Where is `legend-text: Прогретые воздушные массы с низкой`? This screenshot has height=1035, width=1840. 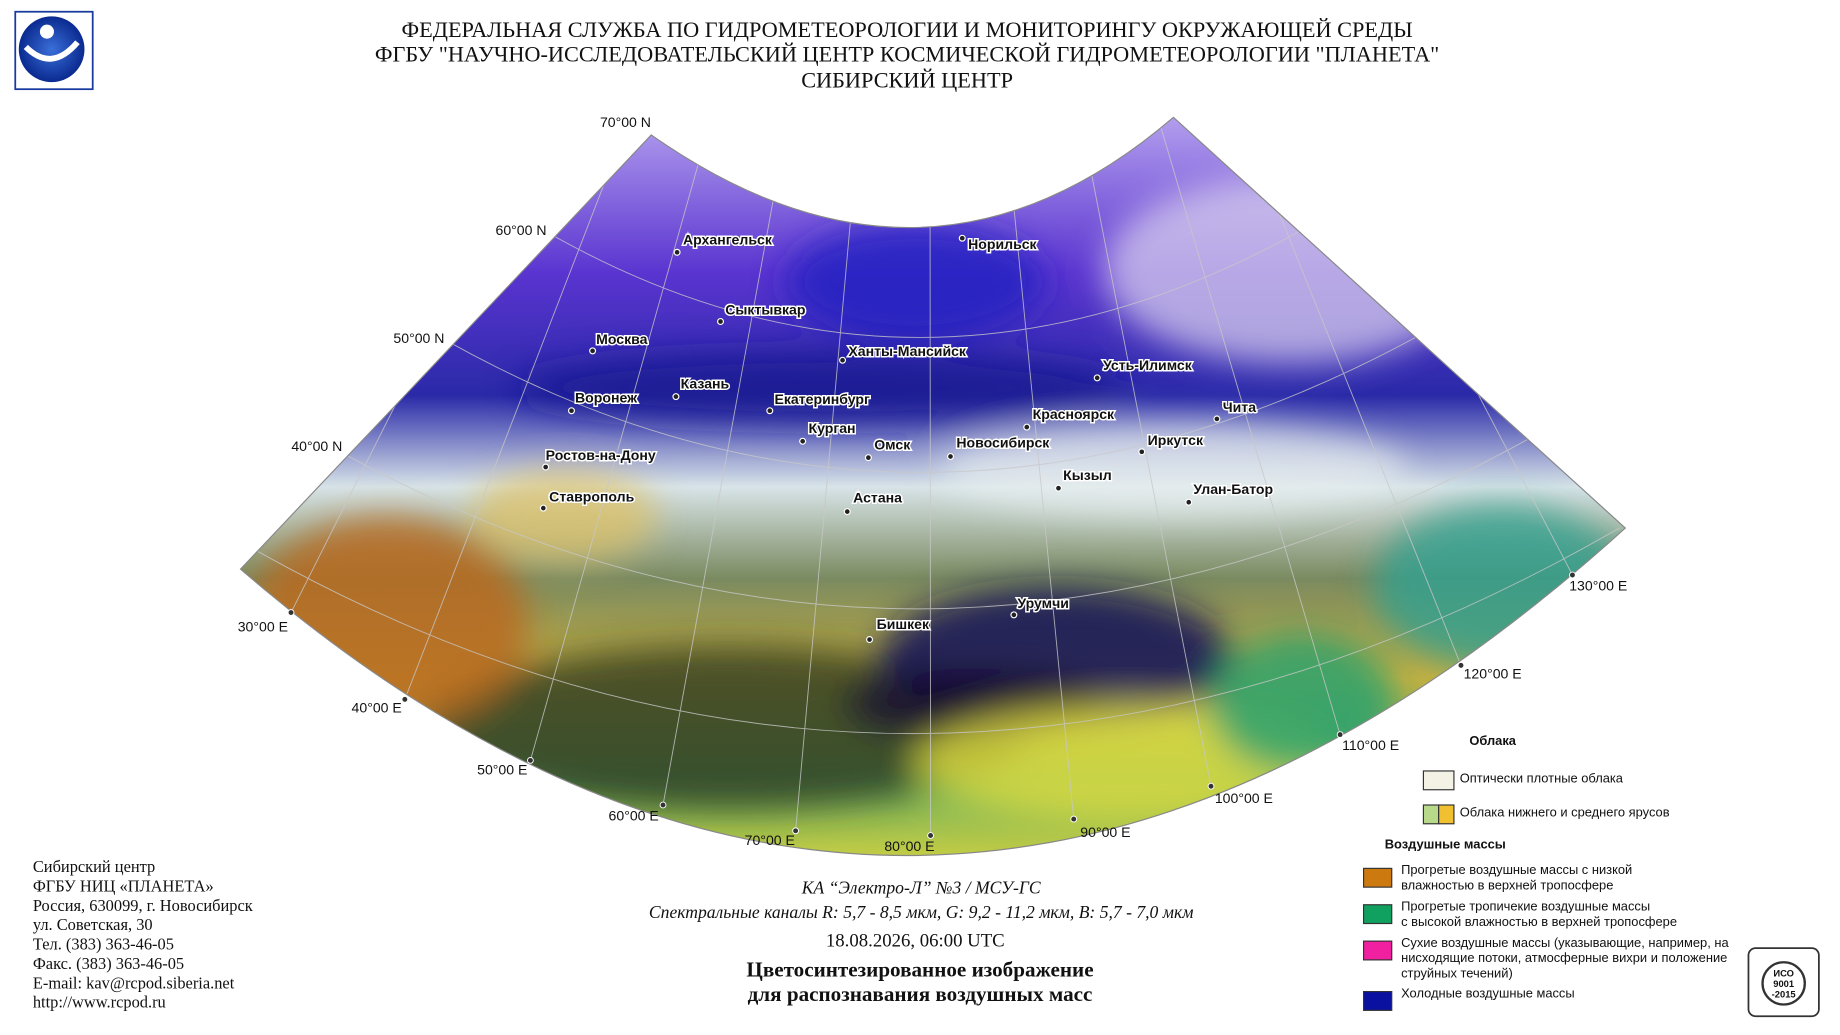 legend-text: Прогретые воздушные массы с низкой is located at coordinates (1516, 869).